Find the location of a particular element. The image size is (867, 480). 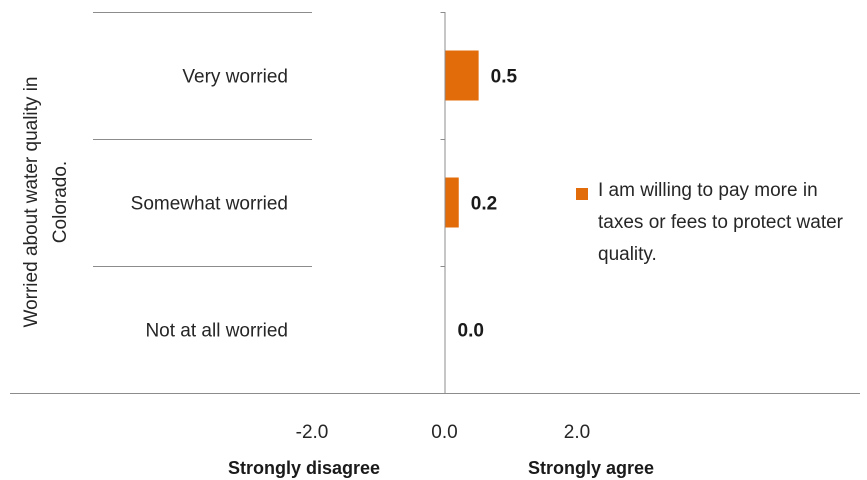

data-label: 0.5 is located at coordinates (504, 77).